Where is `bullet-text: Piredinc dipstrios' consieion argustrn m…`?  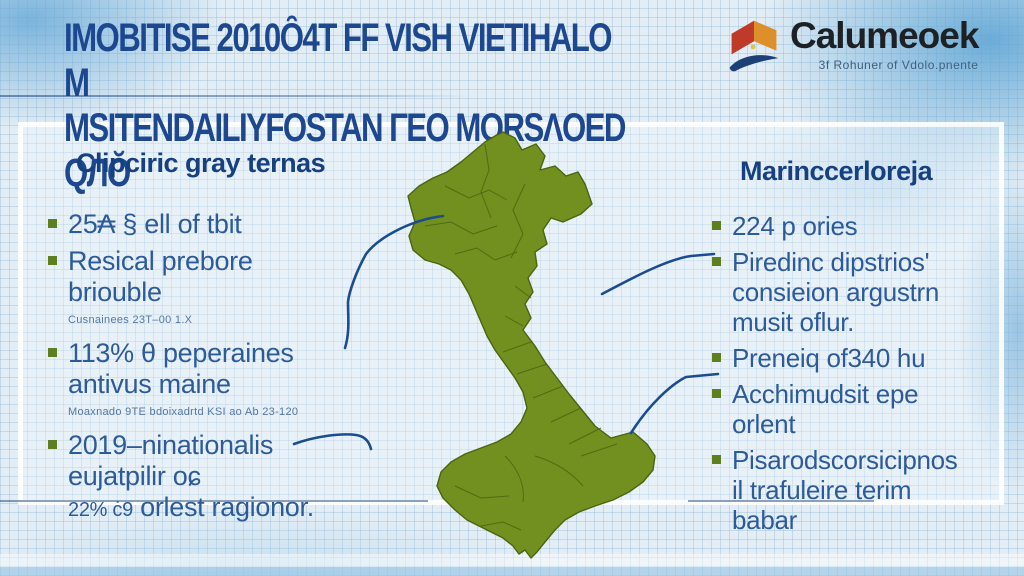 bullet-text: Piredinc dipstrios' consieion argustrn m… is located at coordinates (836, 292).